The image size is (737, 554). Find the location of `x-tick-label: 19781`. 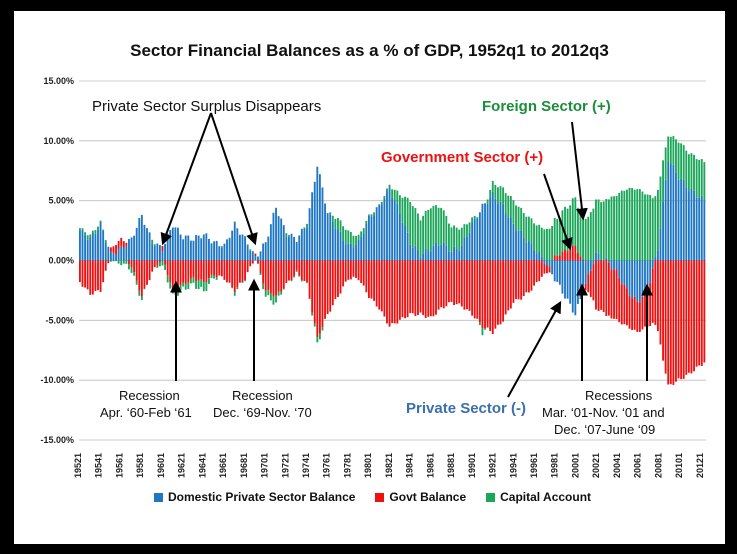

x-tick-label: 19781 is located at coordinates (347, 465).